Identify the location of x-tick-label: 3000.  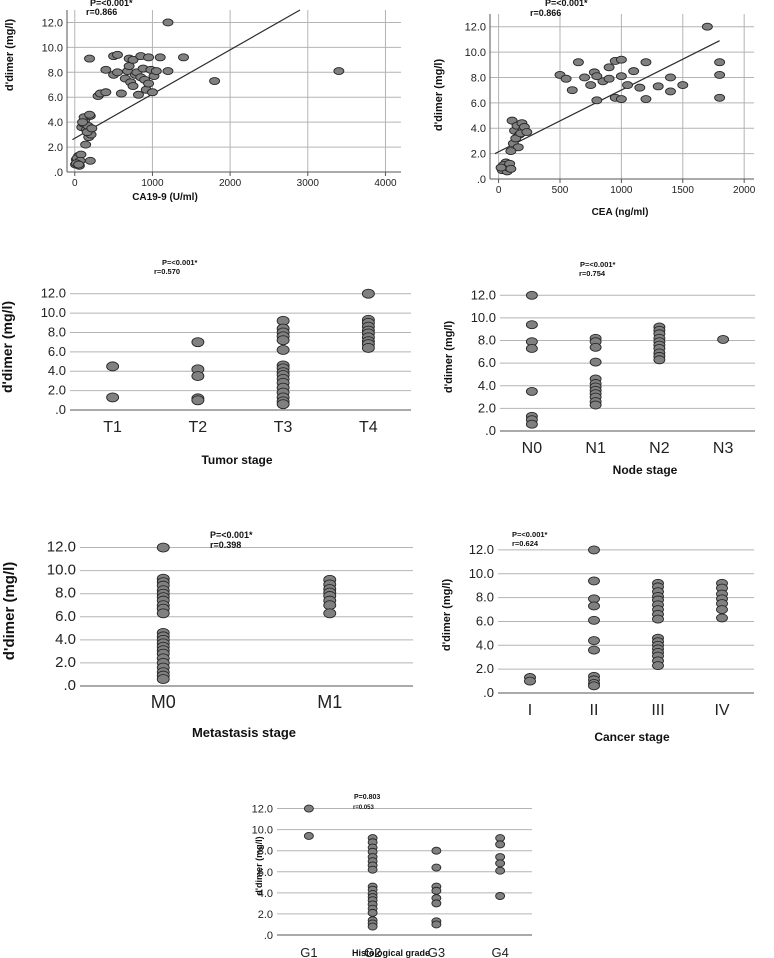
(308, 183).